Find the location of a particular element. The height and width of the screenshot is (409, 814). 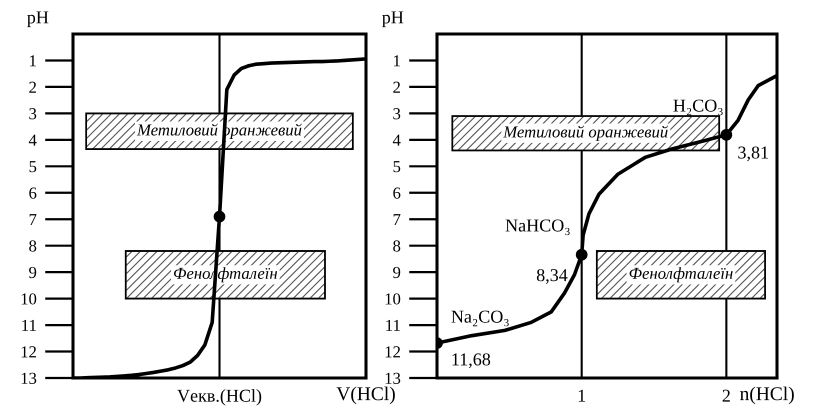

annotation: 3,81 is located at coordinates (753, 154).